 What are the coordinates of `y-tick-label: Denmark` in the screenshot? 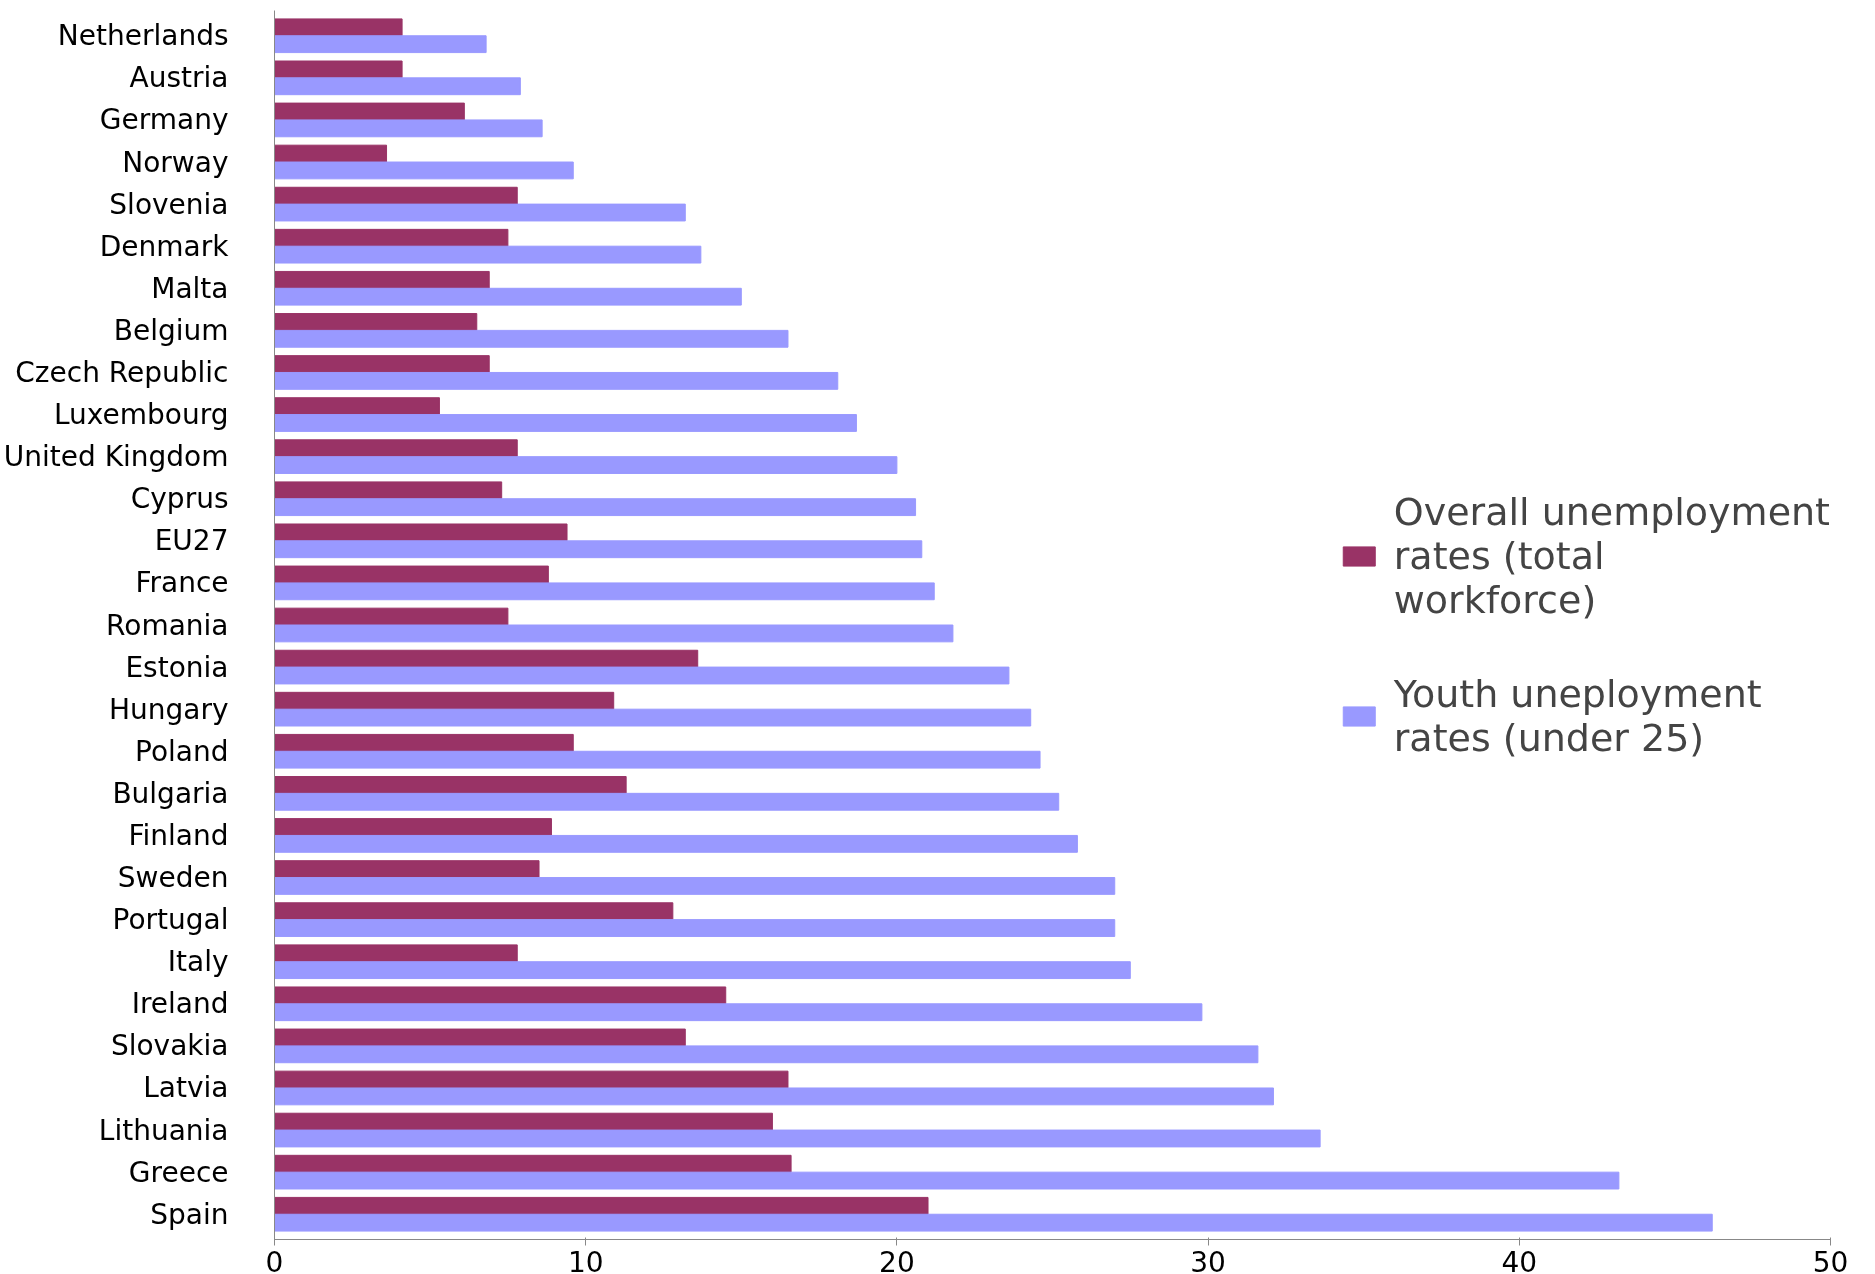 It's located at (164, 246).